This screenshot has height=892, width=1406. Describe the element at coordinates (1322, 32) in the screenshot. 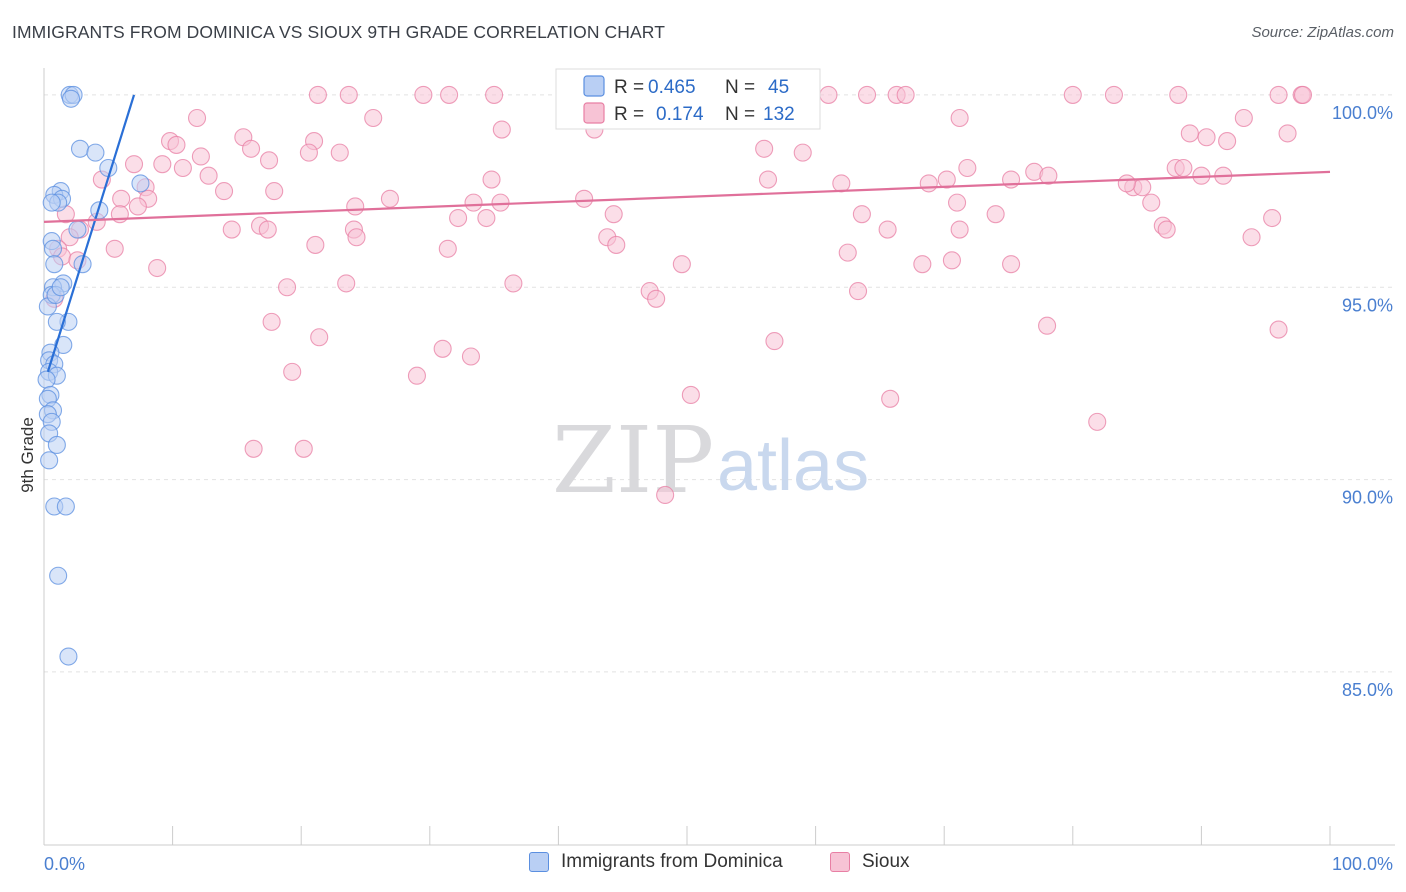

I see `source-credit: Source: ZipAtlas.com` at that location.